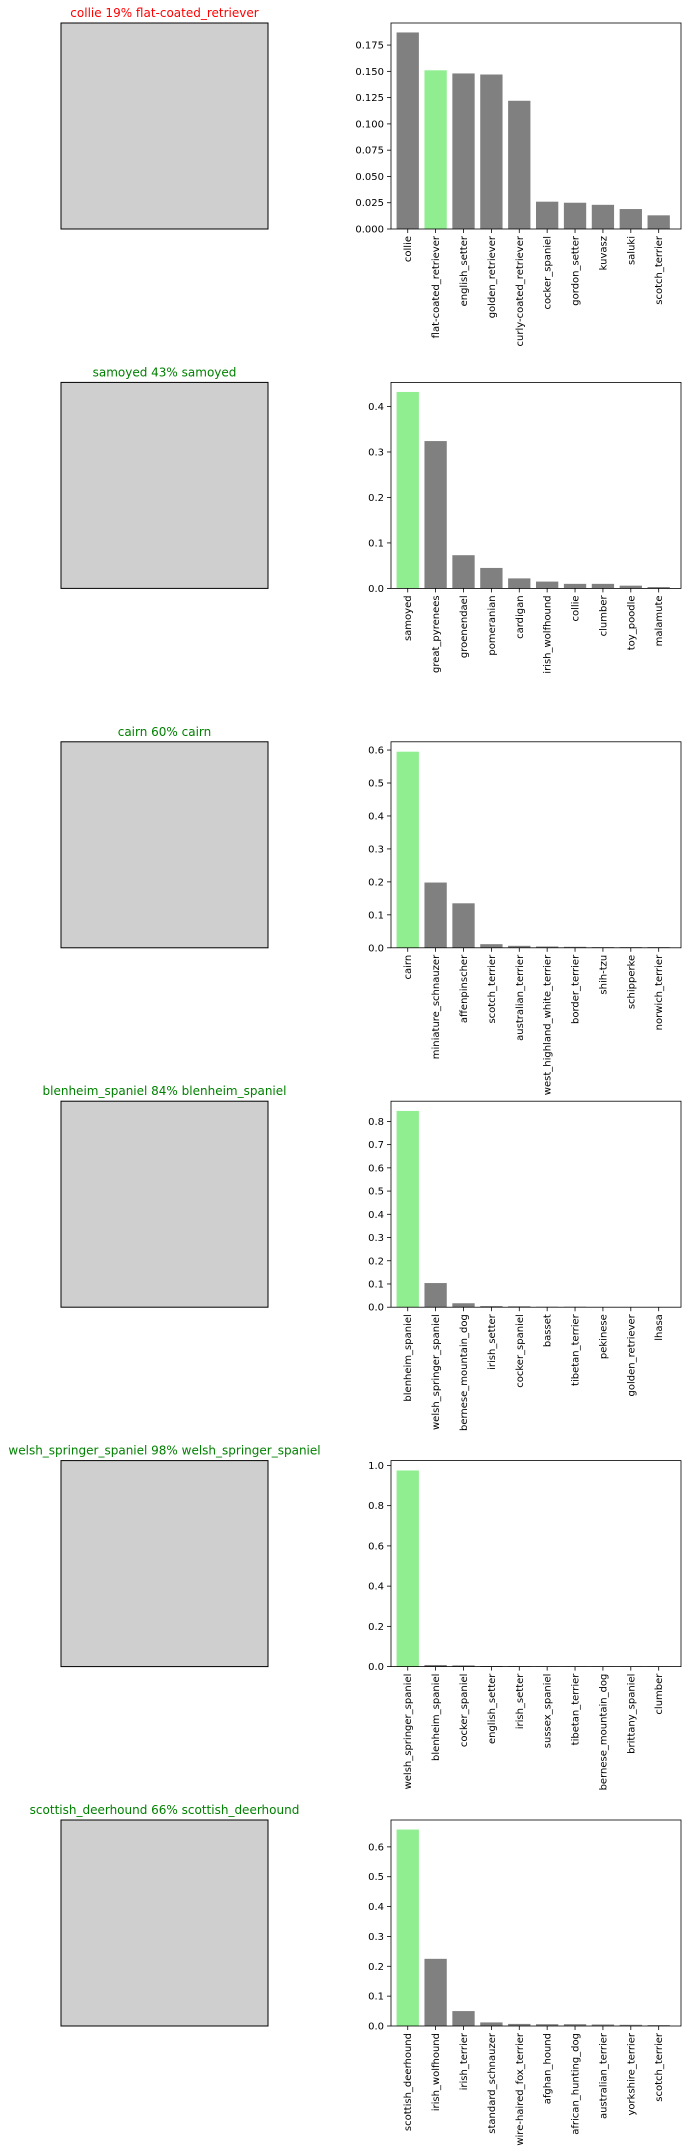 Image resolution: width=688 pixels, height=2152 pixels. Describe the element at coordinates (408, 2082) in the screenshot. I see `x-tick-label: scottish_deerhound` at that location.